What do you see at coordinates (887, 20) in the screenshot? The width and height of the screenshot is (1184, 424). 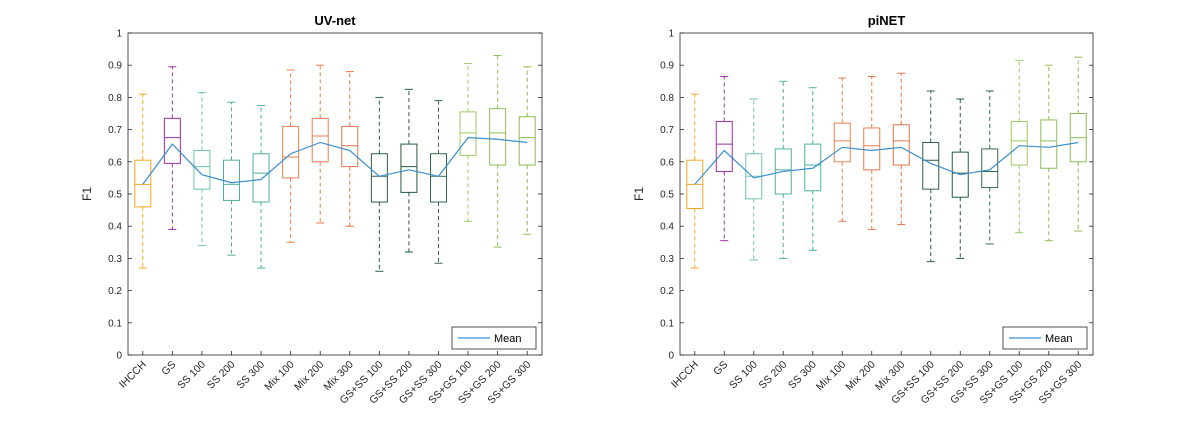 I see `chart-title: piNET` at bounding box center [887, 20].